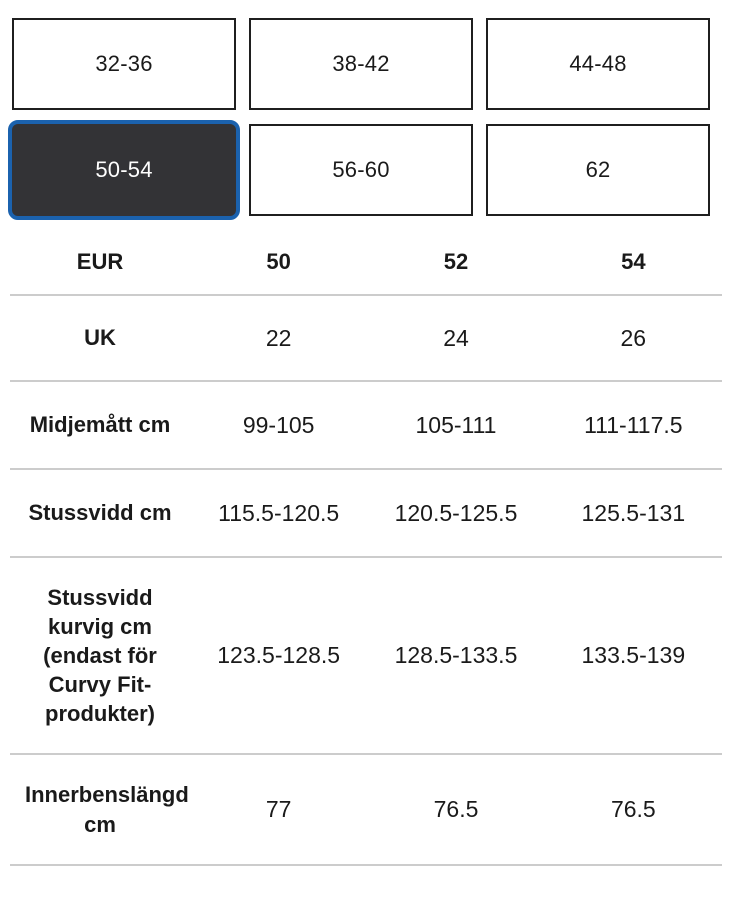 The width and height of the screenshot is (732, 900). What do you see at coordinates (633, 261) in the screenshot?
I see `cell-value: 54` at bounding box center [633, 261].